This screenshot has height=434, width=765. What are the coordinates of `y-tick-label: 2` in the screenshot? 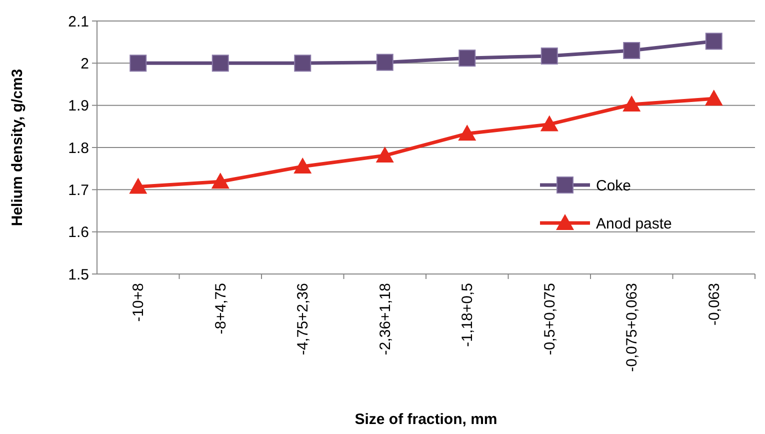 It's located at (84, 63).